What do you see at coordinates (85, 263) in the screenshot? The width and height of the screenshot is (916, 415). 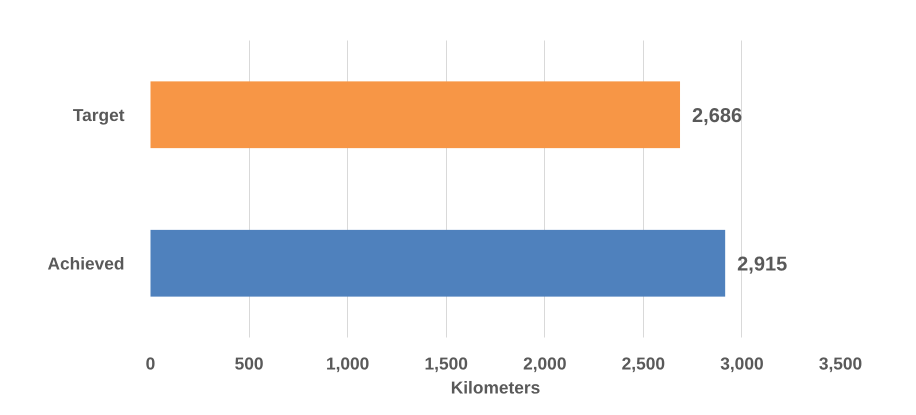 I see `y-tick-label: Achieved` at bounding box center [85, 263].